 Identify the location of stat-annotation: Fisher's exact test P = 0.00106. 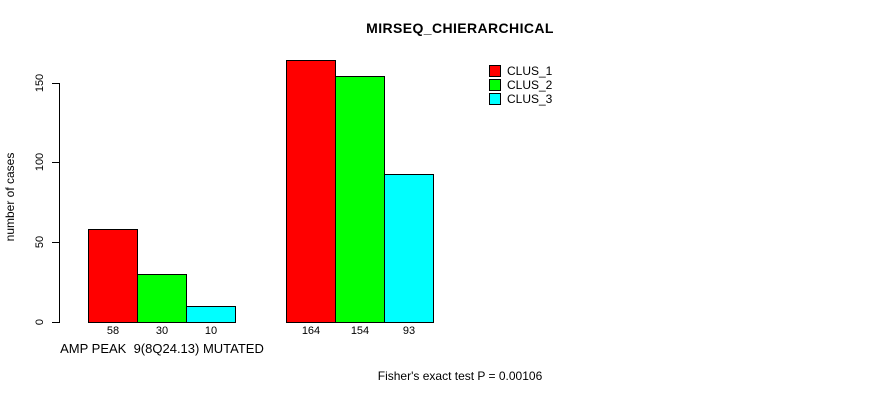
(460, 376).